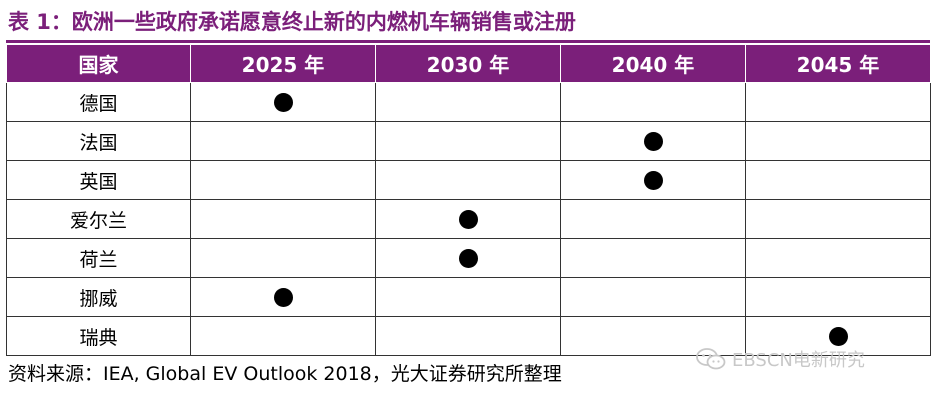 This screenshot has width=937, height=401. What do you see at coordinates (283, 63) in the screenshot?
I see `header-2025: 2025 年` at bounding box center [283, 63].